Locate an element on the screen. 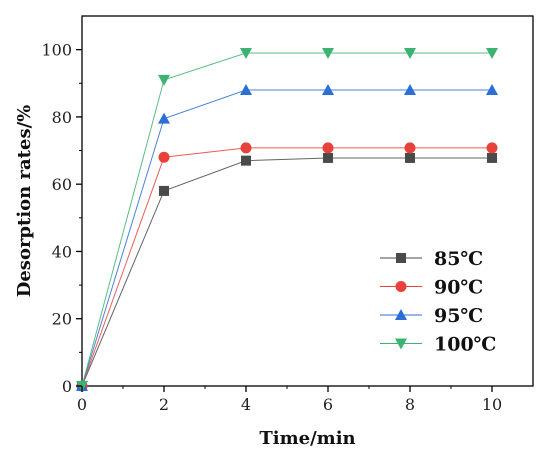 The height and width of the screenshot is (466, 550). legend-item: 95℃ is located at coordinates (431, 316).